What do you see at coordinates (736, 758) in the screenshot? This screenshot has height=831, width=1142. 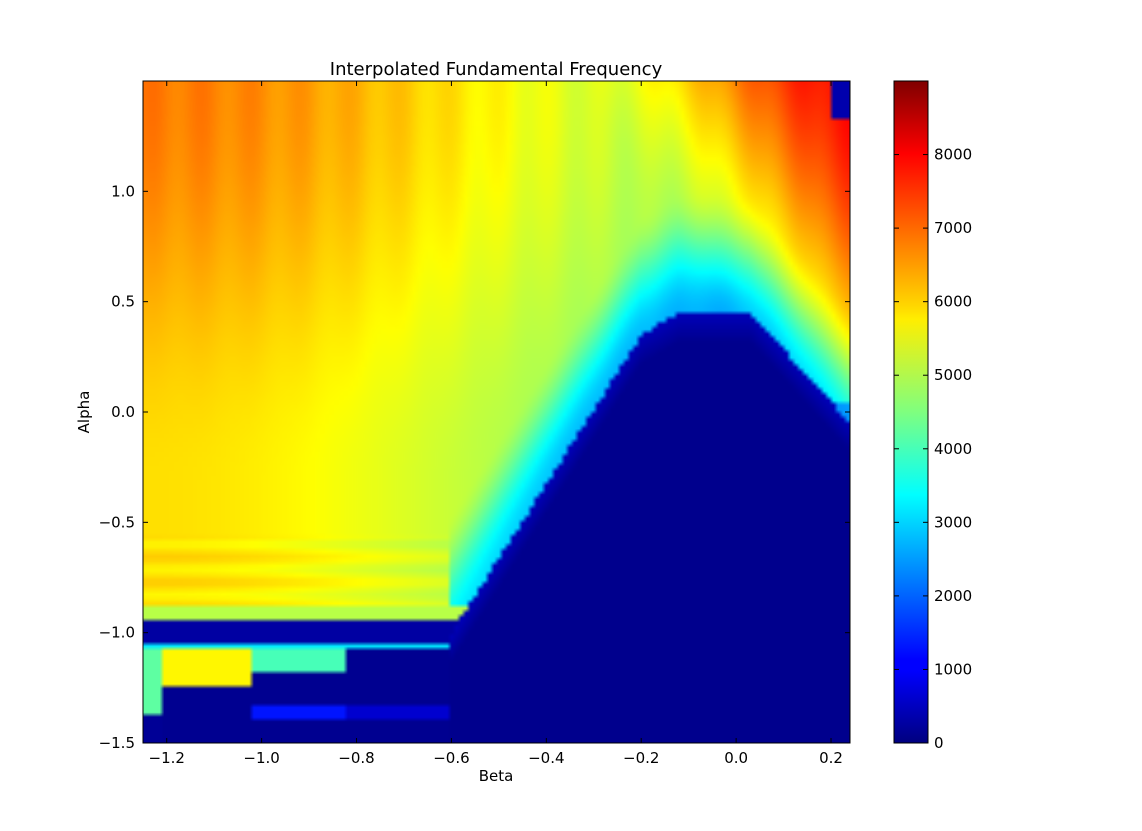 I see `x-tick-label: 0.0` at bounding box center [736, 758].